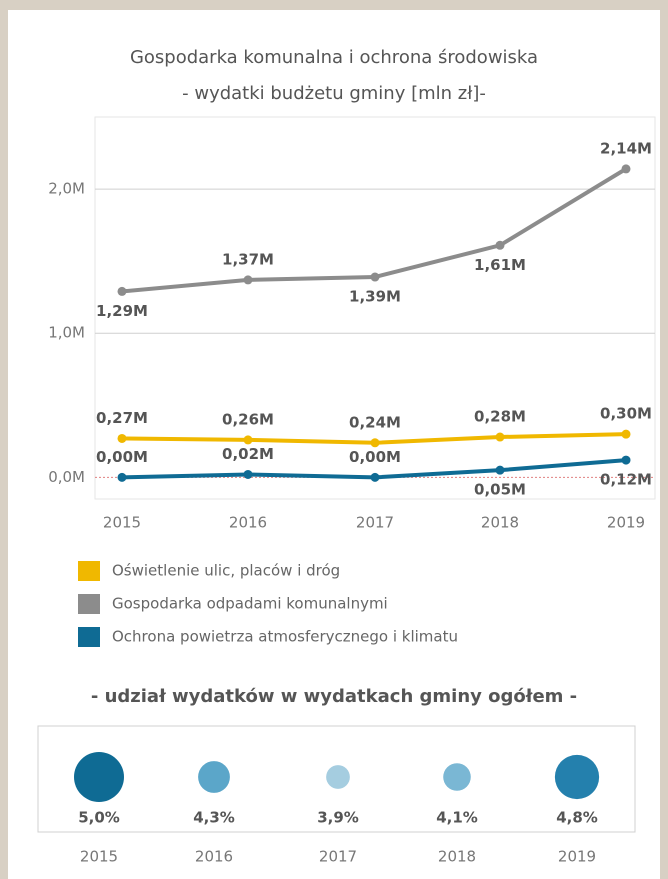 The width and height of the screenshot is (668, 879). I want to click on bubble-frame, so click(336, 779).